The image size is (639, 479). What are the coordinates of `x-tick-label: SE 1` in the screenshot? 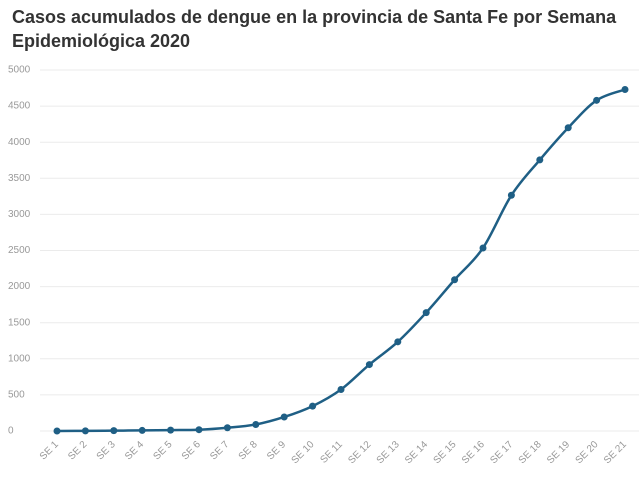 It's located at (49, 450).